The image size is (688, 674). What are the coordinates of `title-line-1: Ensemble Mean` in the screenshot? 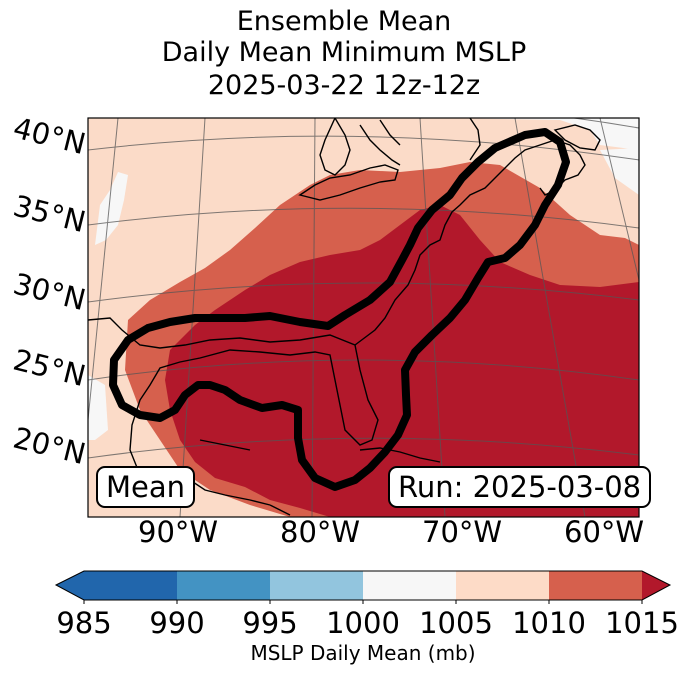 It's located at (344, 21).